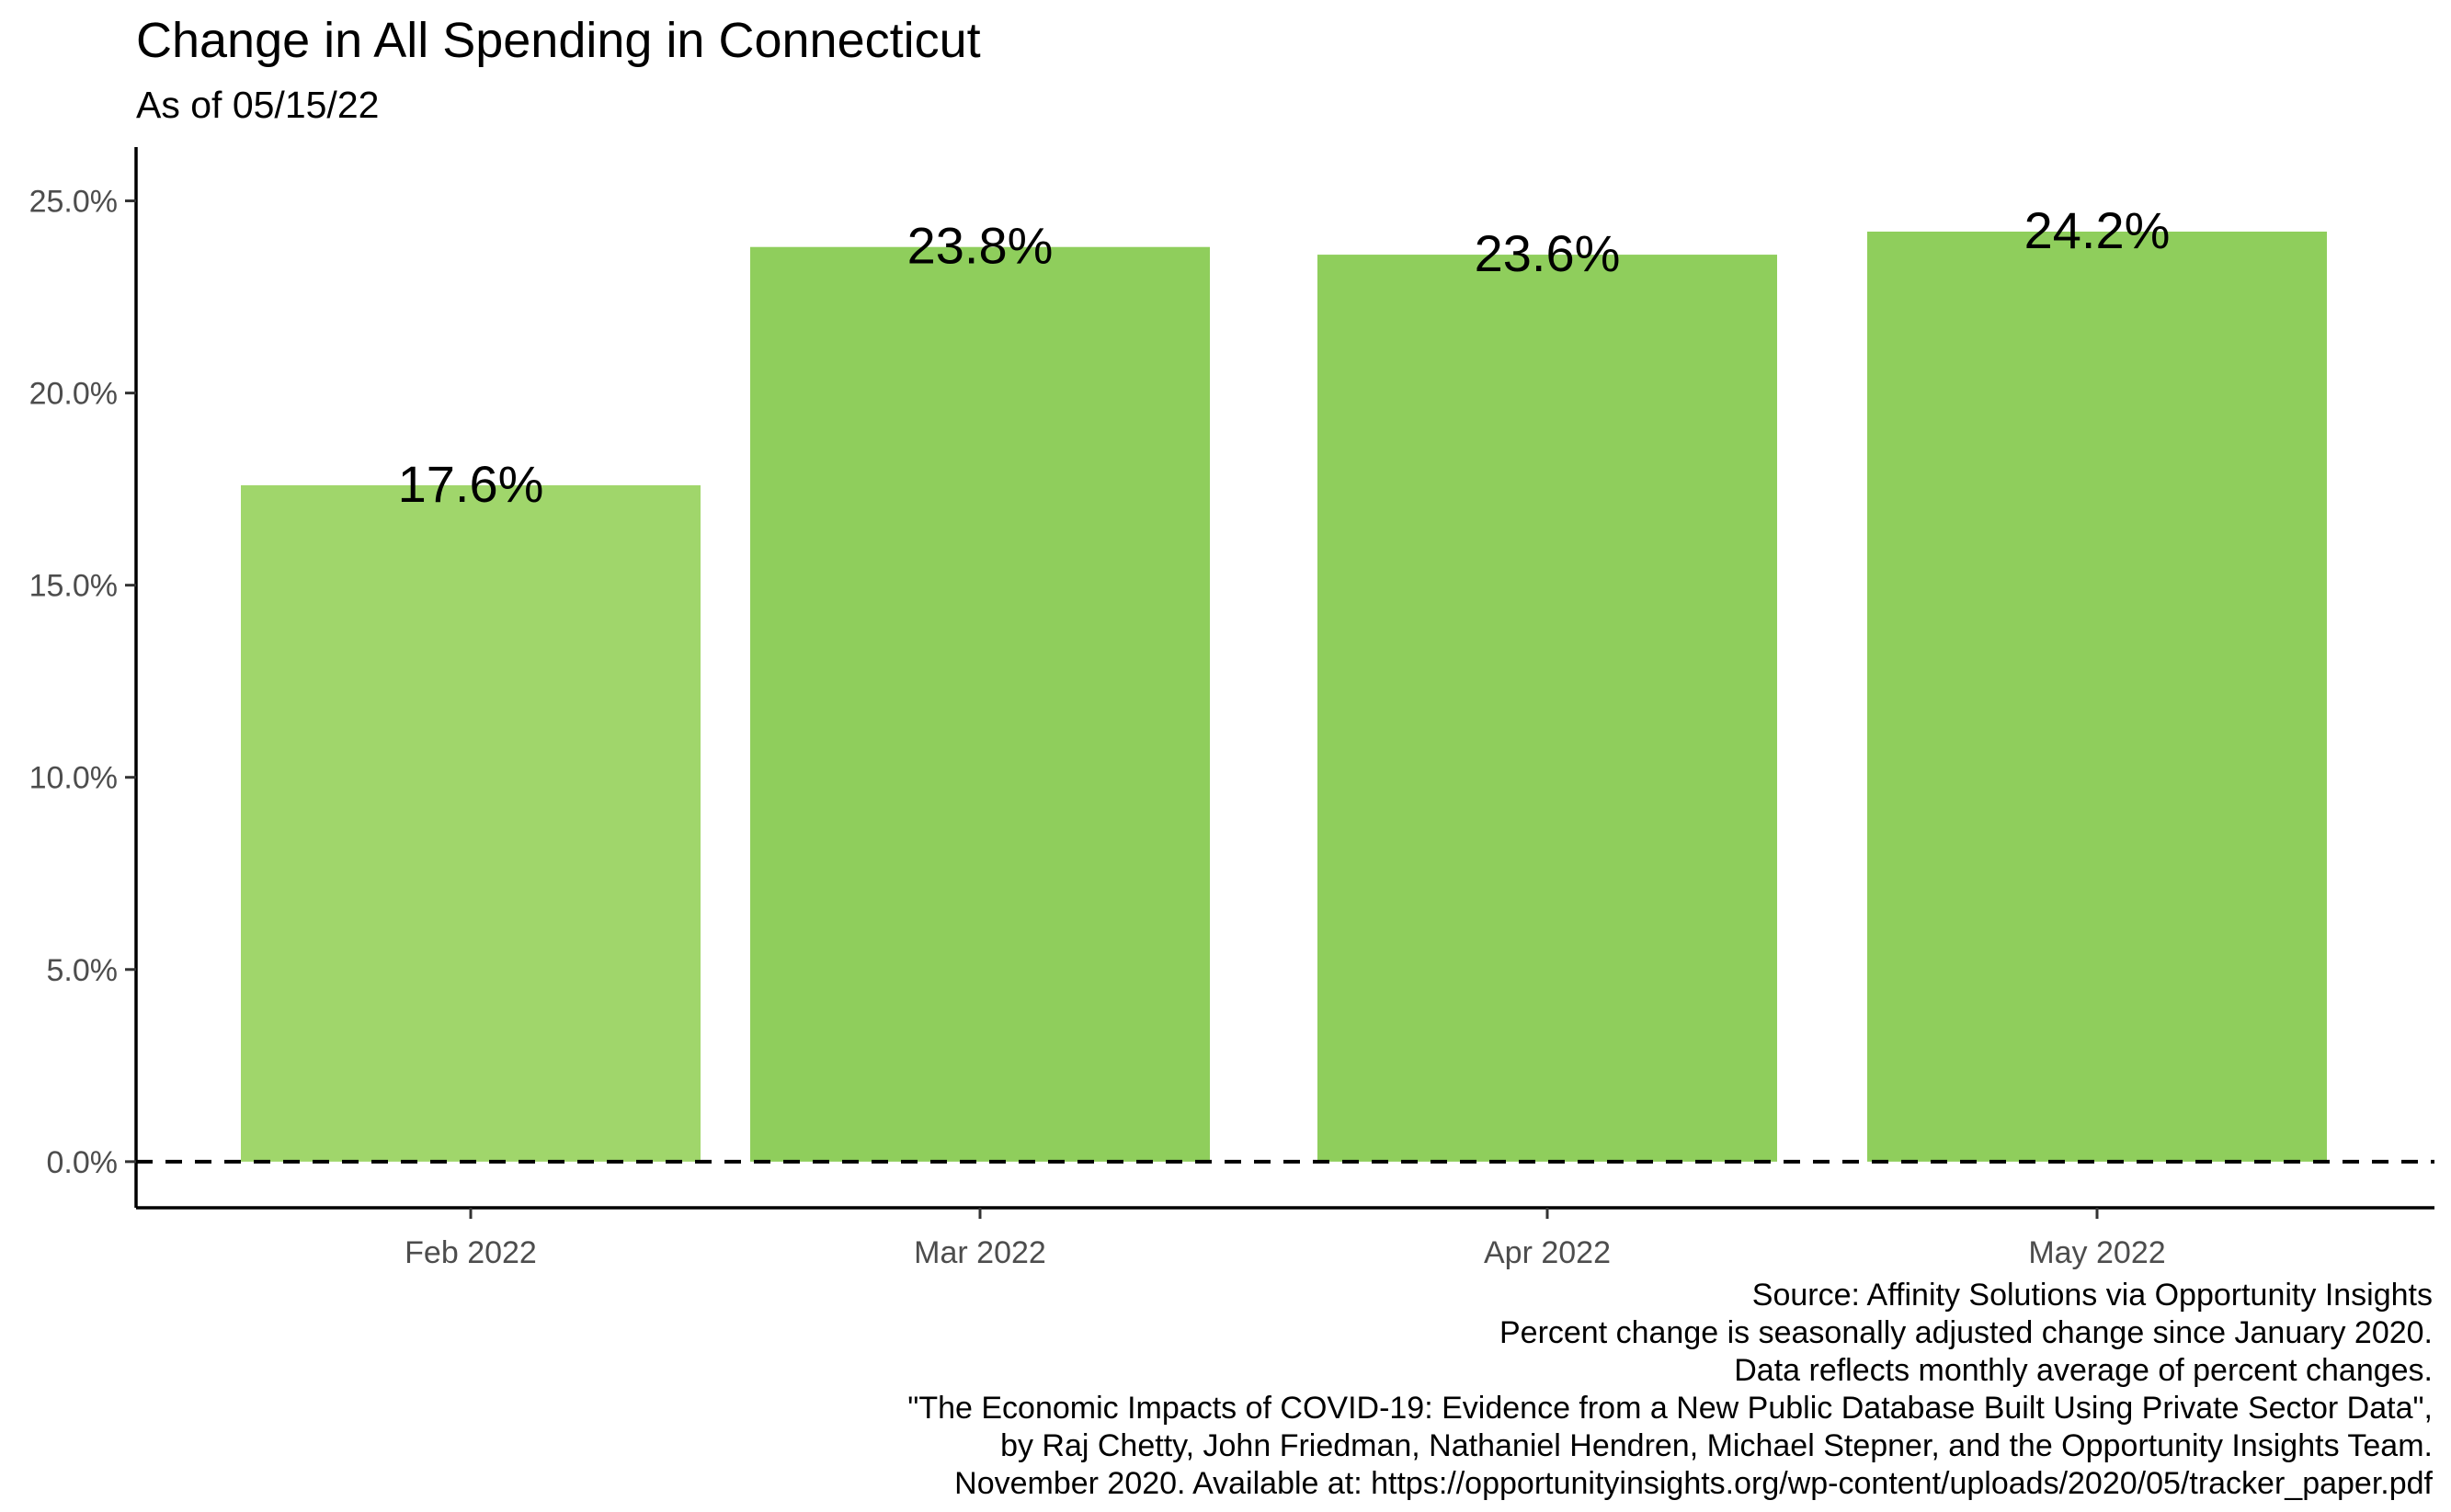 Image resolution: width=2451 pixels, height=1512 pixels. I want to click on y-tick-label: 0.0%, so click(83, 1162).